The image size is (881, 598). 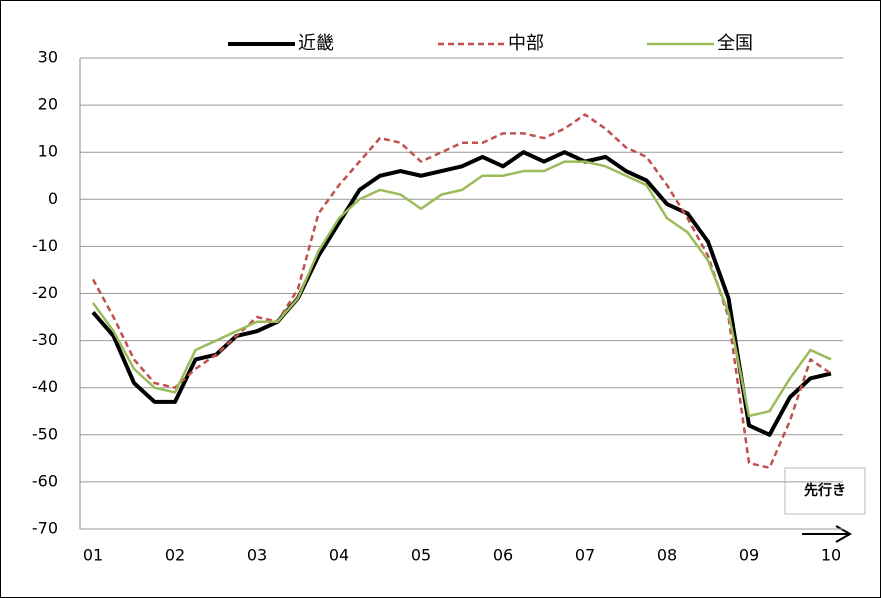 What do you see at coordinates (48, 57) in the screenshot?
I see `y-tick-label: 30` at bounding box center [48, 57].